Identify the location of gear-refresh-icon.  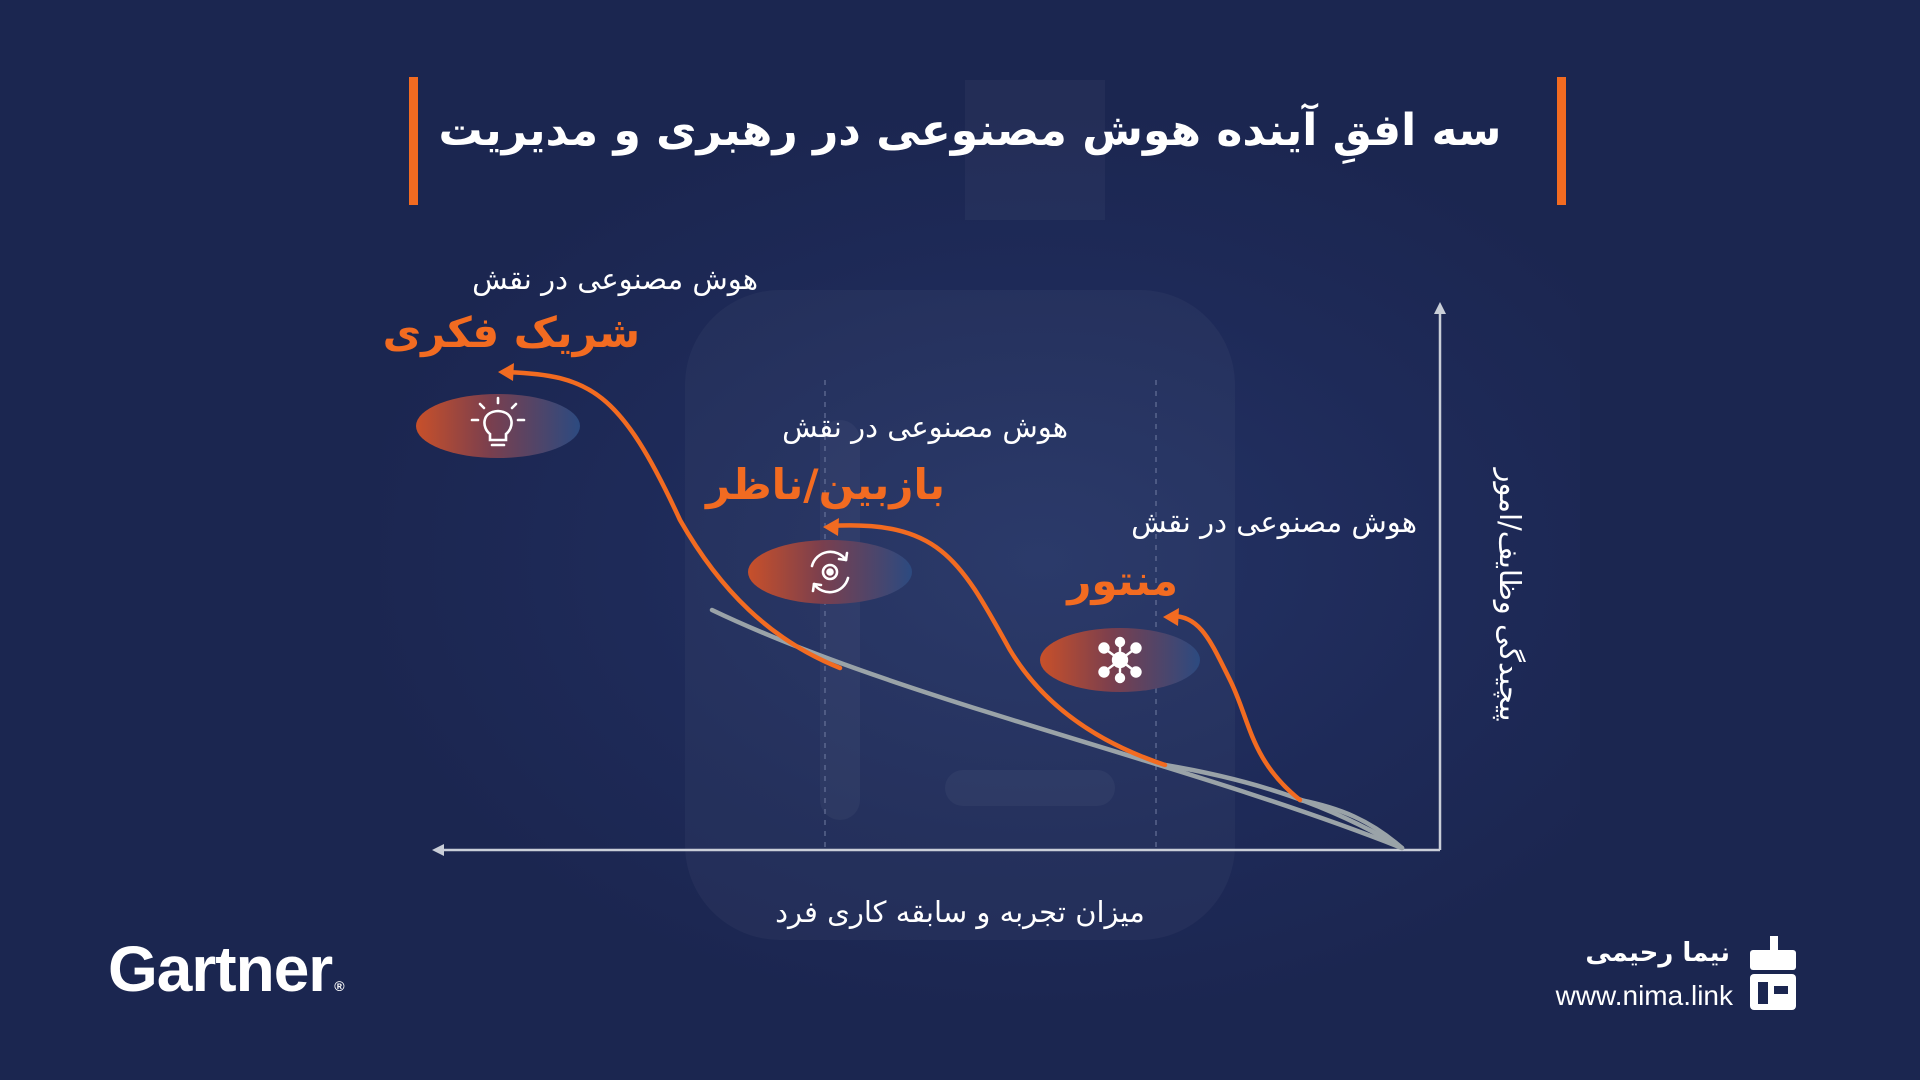
(830, 572).